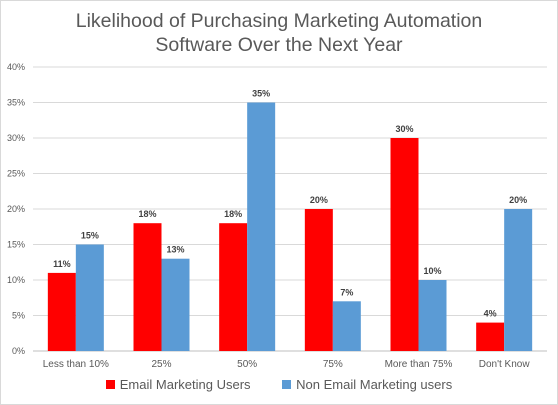  I want to click on x-tick-label: 50%, so click(247, 364).